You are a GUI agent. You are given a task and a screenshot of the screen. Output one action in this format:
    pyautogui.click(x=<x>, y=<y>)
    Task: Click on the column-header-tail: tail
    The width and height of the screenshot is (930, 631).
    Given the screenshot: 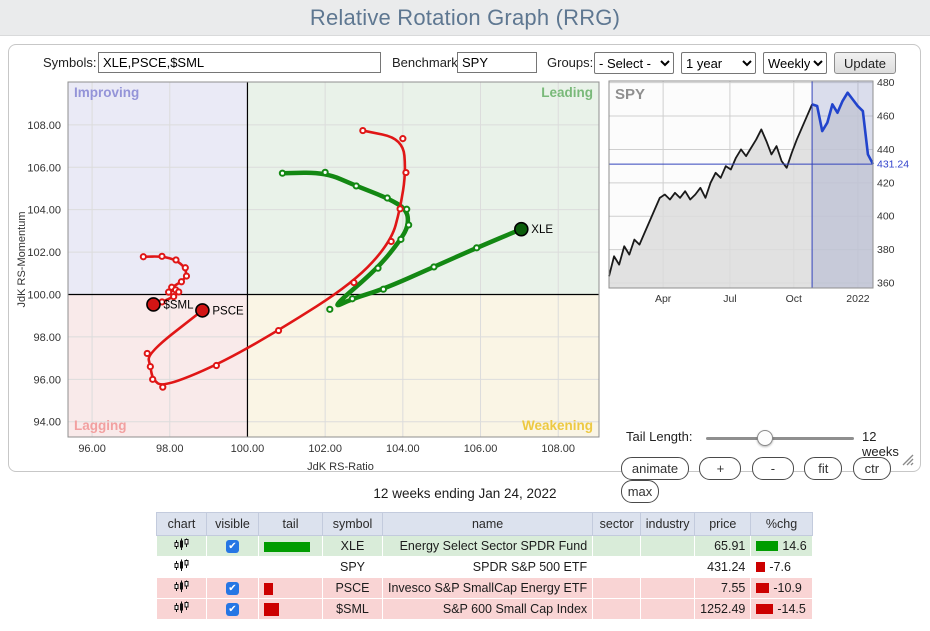 What is the action you would take?
    pyautogui.click(x=290, y=524)
    